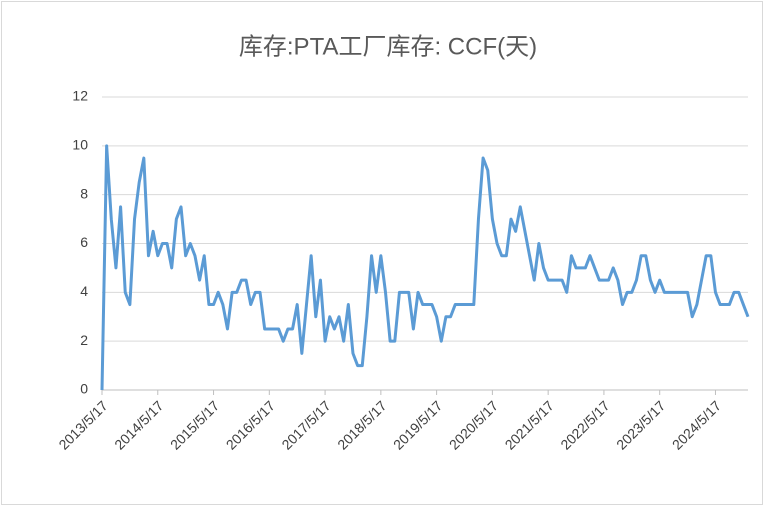  I want to click on y-tick-label: 4, so click(84, 291).